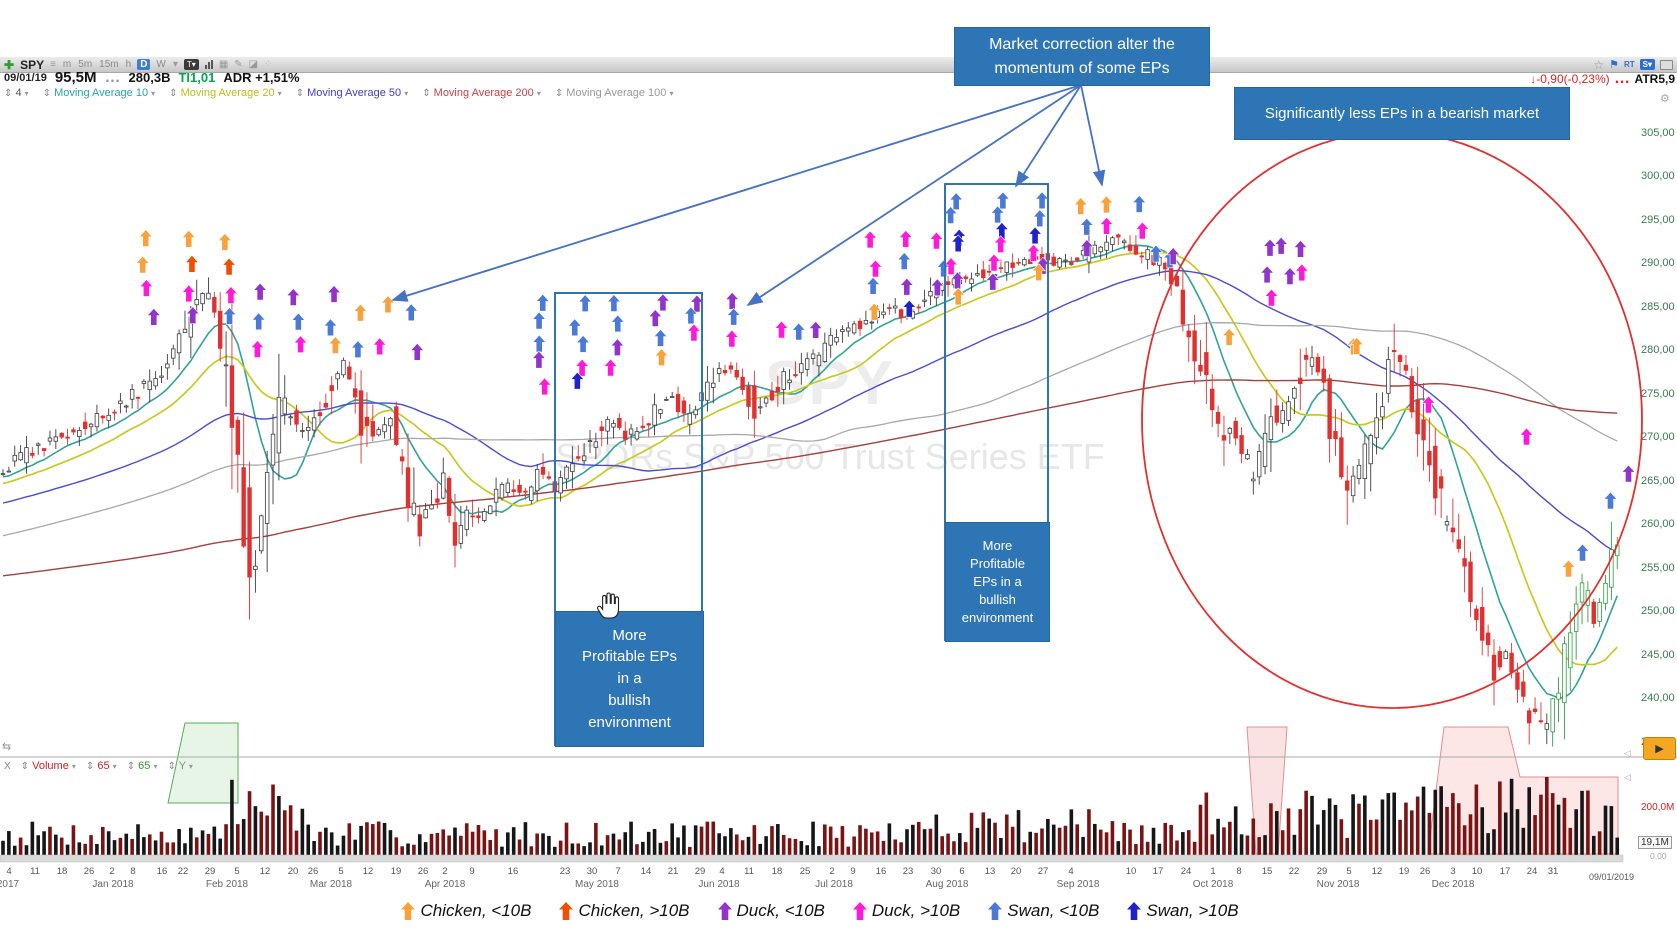 The width and height of the screenshot is (1677, 941). What do you see at coordinates (618, 871) in the screenshot?
I see `date-day-tick: 7` at bounding box center [618, 871].